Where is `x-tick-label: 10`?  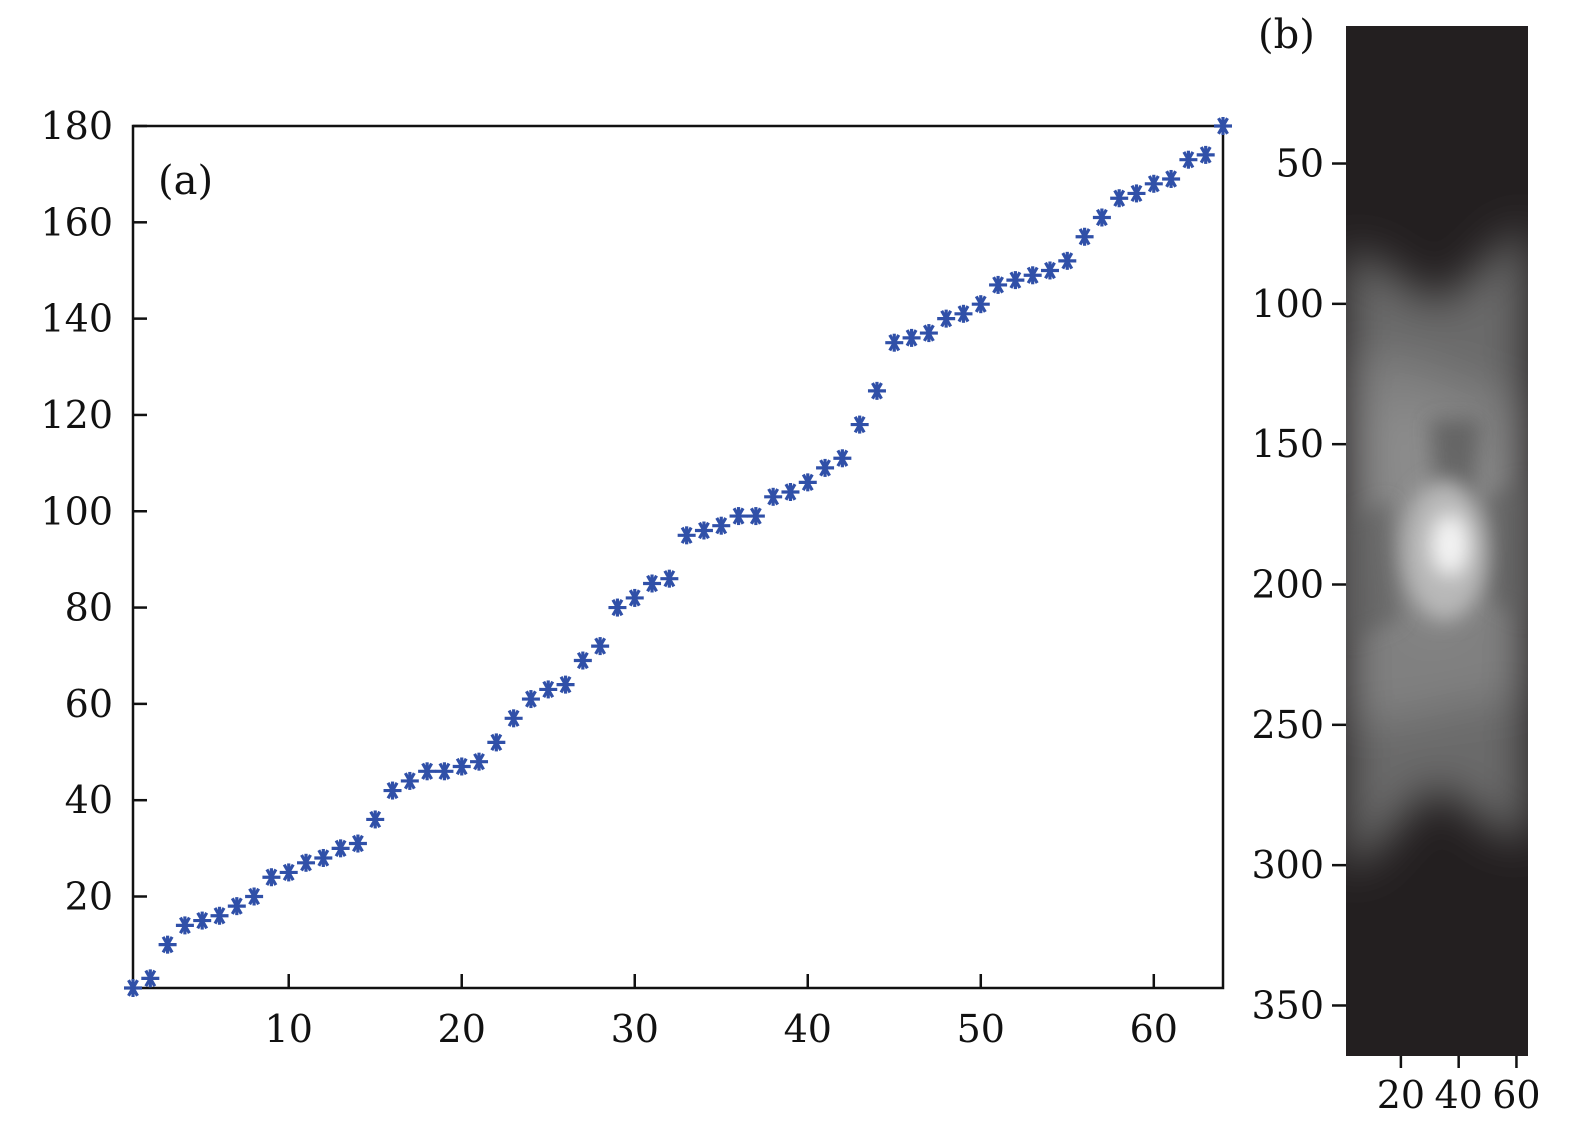
x-tick-label: 10 is located at coordinates (289, 1029).